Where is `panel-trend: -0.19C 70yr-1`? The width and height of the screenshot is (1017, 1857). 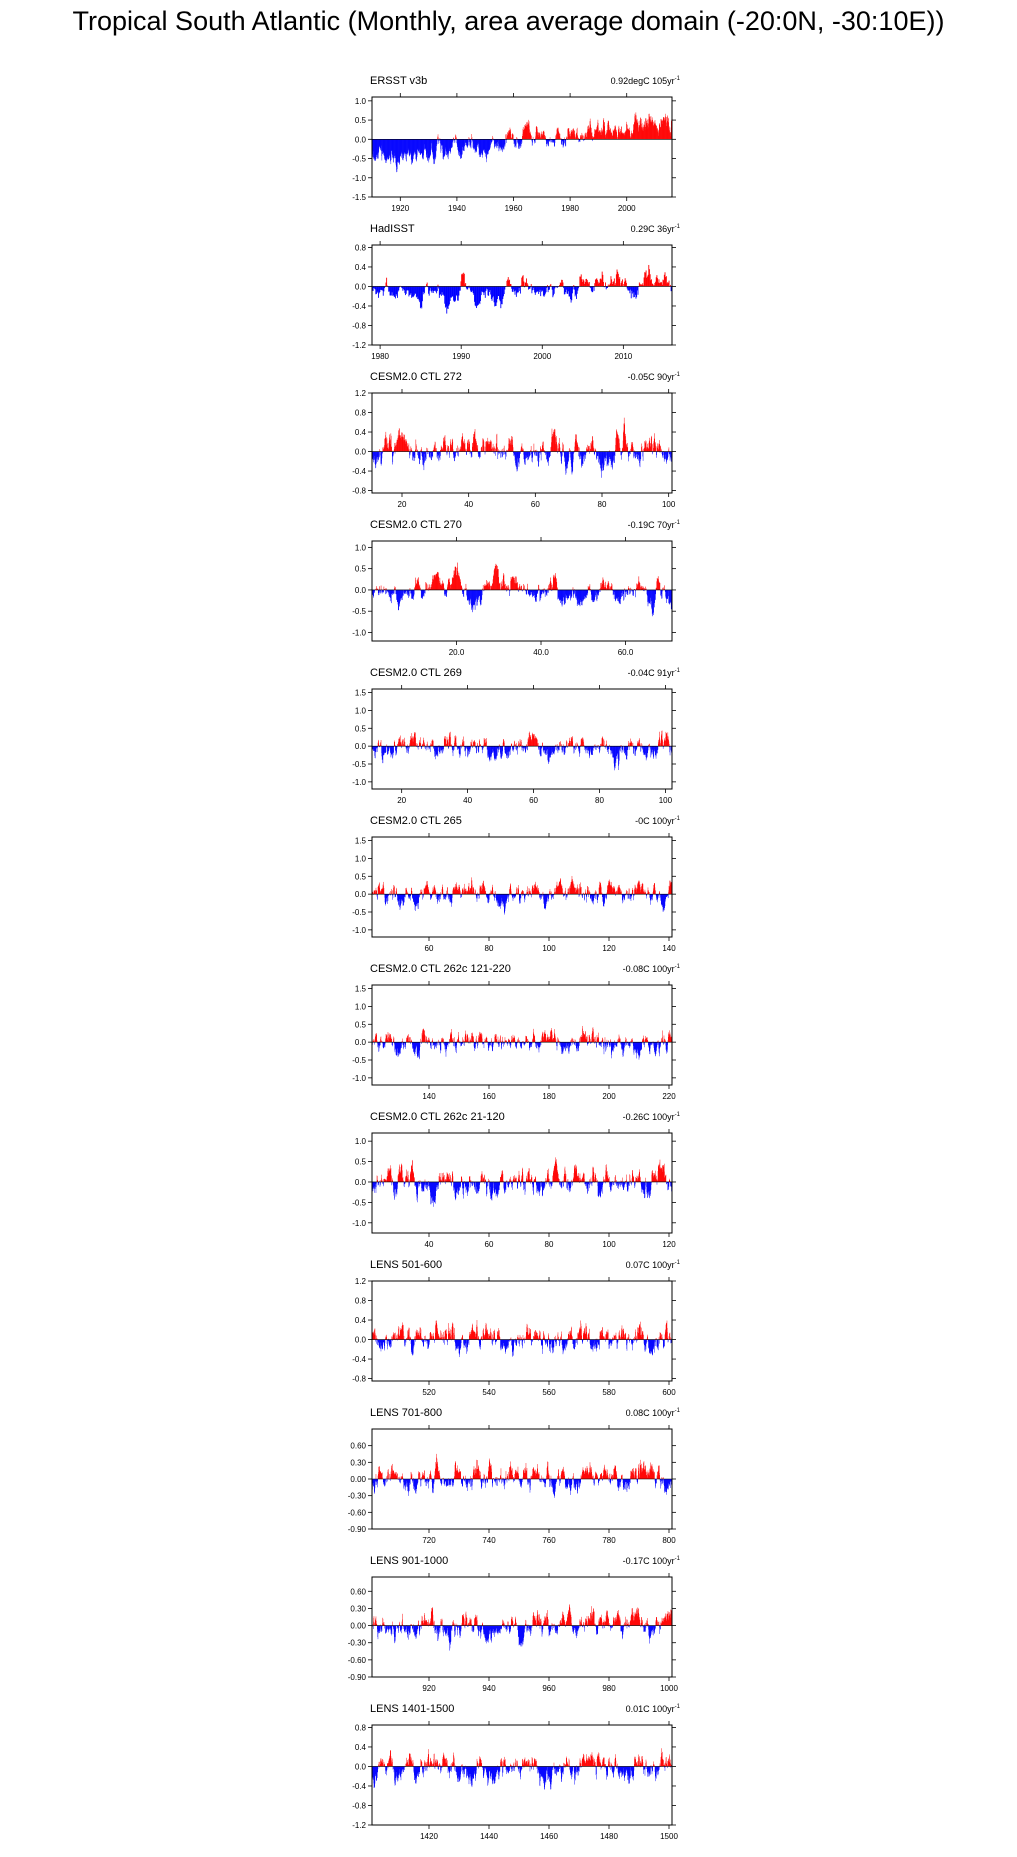
panel-trend: -0.19C 70yr-1 is located at coordinates (654, 525).